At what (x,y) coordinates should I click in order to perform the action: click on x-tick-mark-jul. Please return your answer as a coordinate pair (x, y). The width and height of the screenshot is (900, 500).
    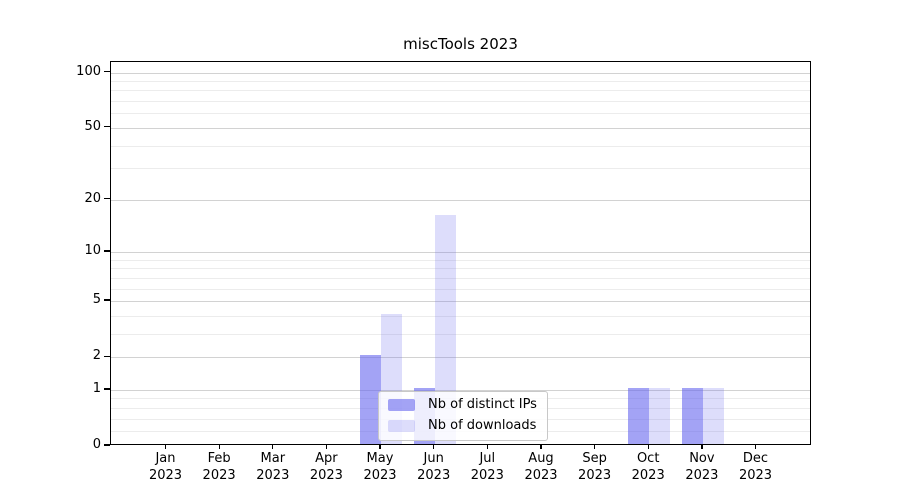
    Looking at the image, I should click on (487, 447).